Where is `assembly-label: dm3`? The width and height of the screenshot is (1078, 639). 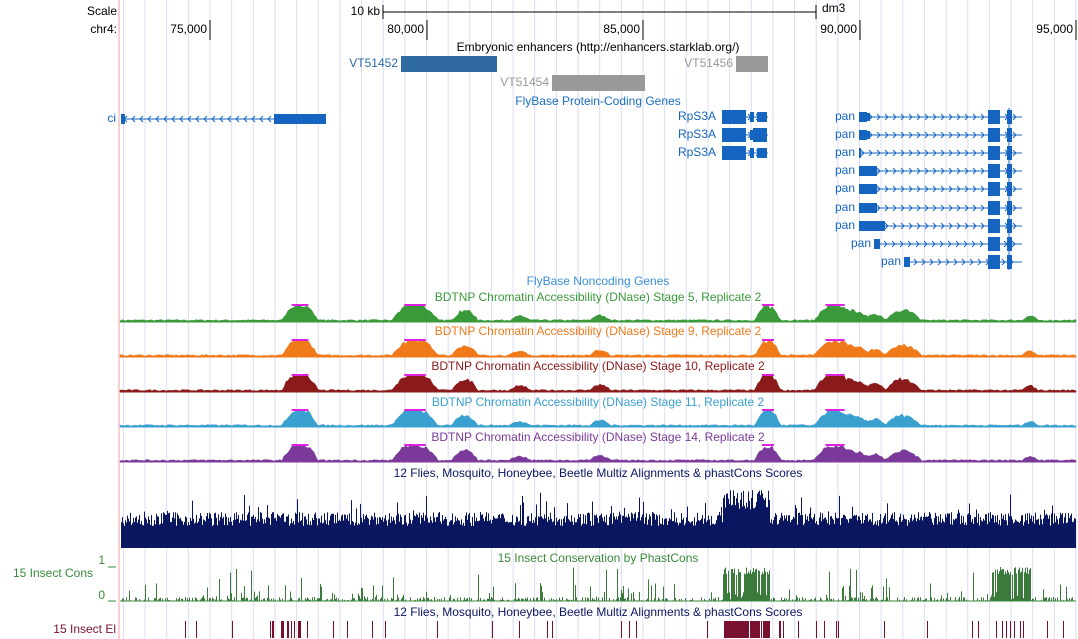 assembly-label: dm3 is located at coordinates (834, 8).